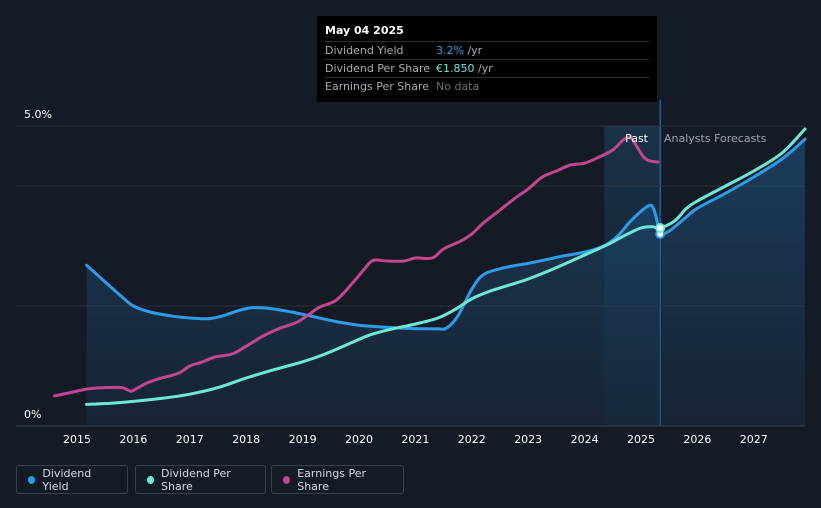  Describe the element at coordinates (450, 50) in the screenshot. I see `tooltip-value: 3.2%` at that location.